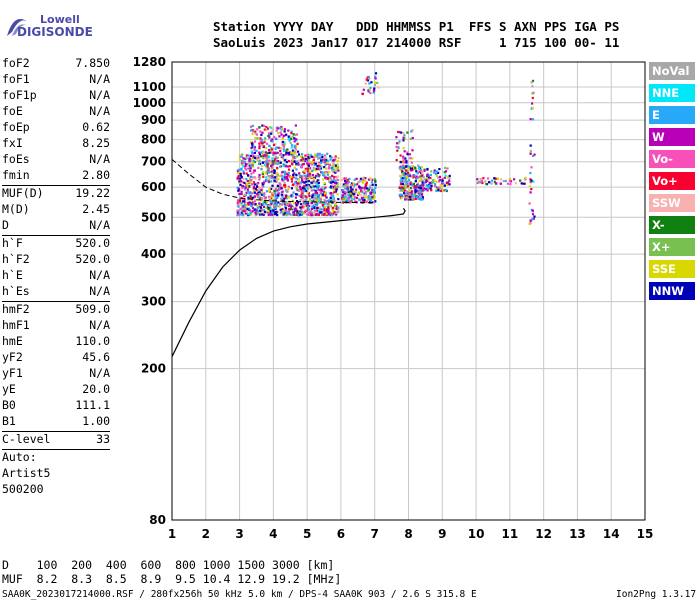  Describe the element at coordinates (16, 309) in the screenshot. I see `param-name: hmF2` at that location.